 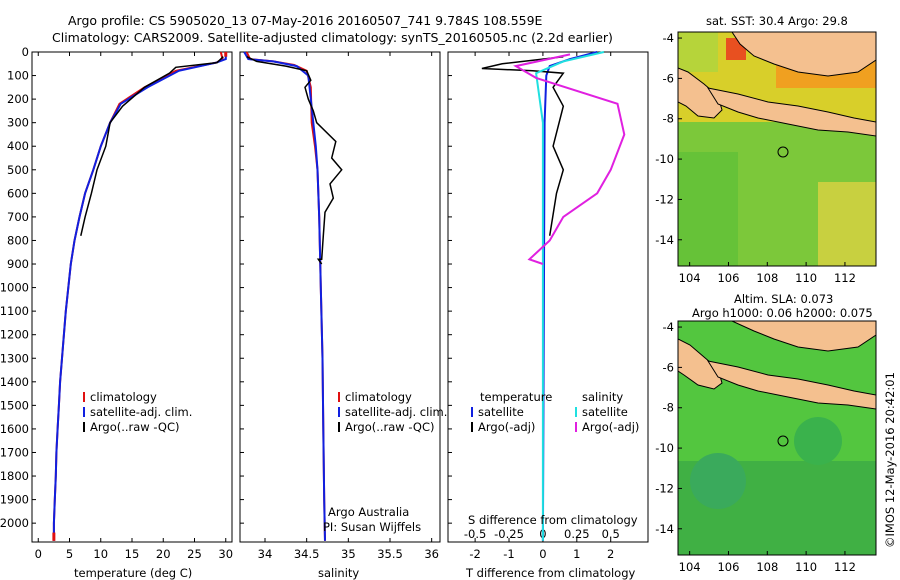 What do you see at coordinates (14, 288) in the screenshot?
I see `y-tick-label: 1000` at bounding box center [14, 288].